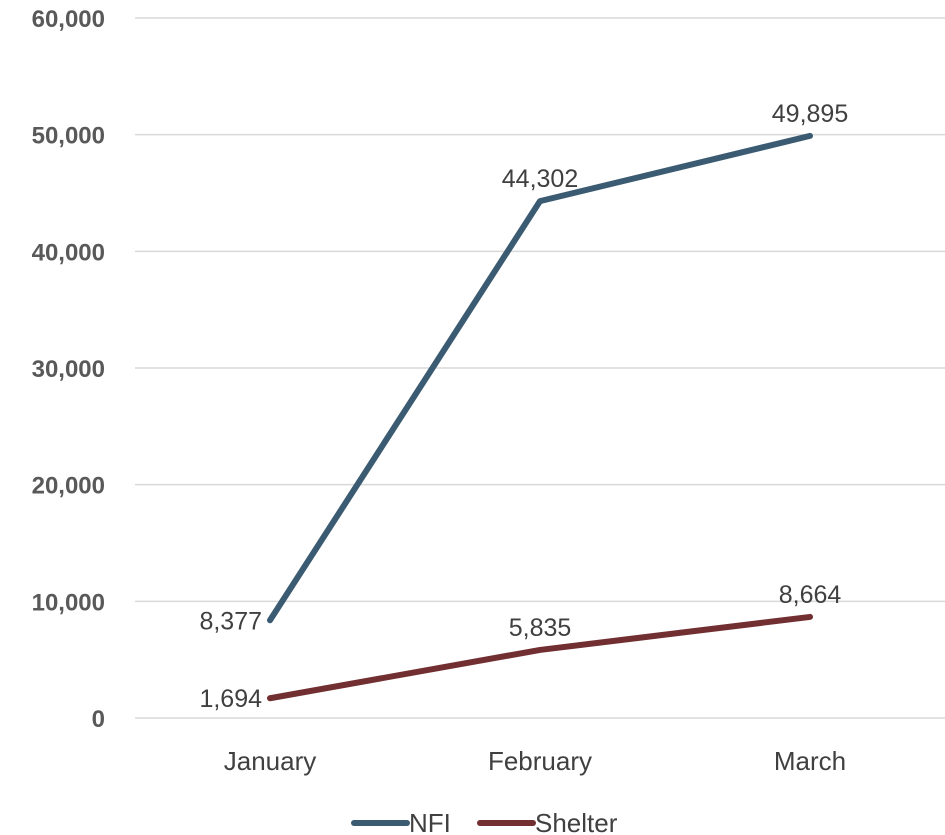  What do you see at coordinates (68, 602) in the screenshot?
I see `y-tick-label: 10,000` at bounding box center [68, 602].